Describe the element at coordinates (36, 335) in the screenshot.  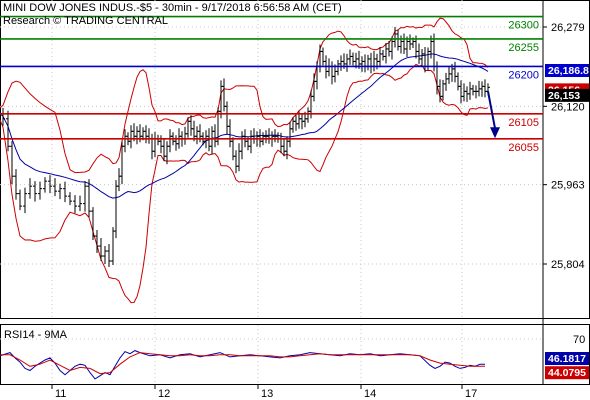
I see `rsi-title: RSI14 - 9MA` at that location.